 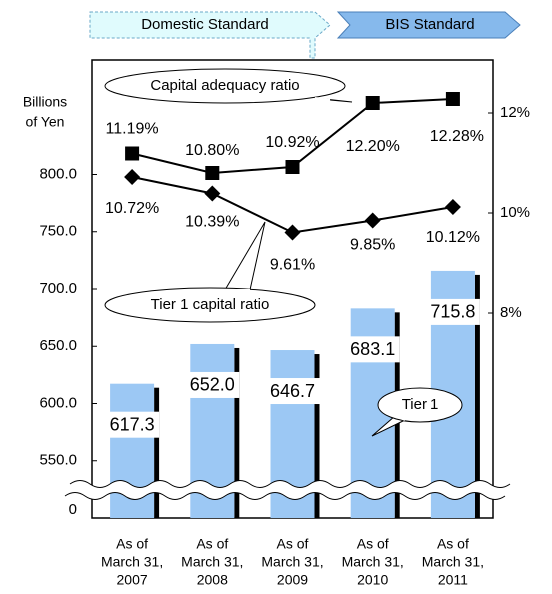 I want to click on point-label: 9.61%, so click(x=292, y=265).